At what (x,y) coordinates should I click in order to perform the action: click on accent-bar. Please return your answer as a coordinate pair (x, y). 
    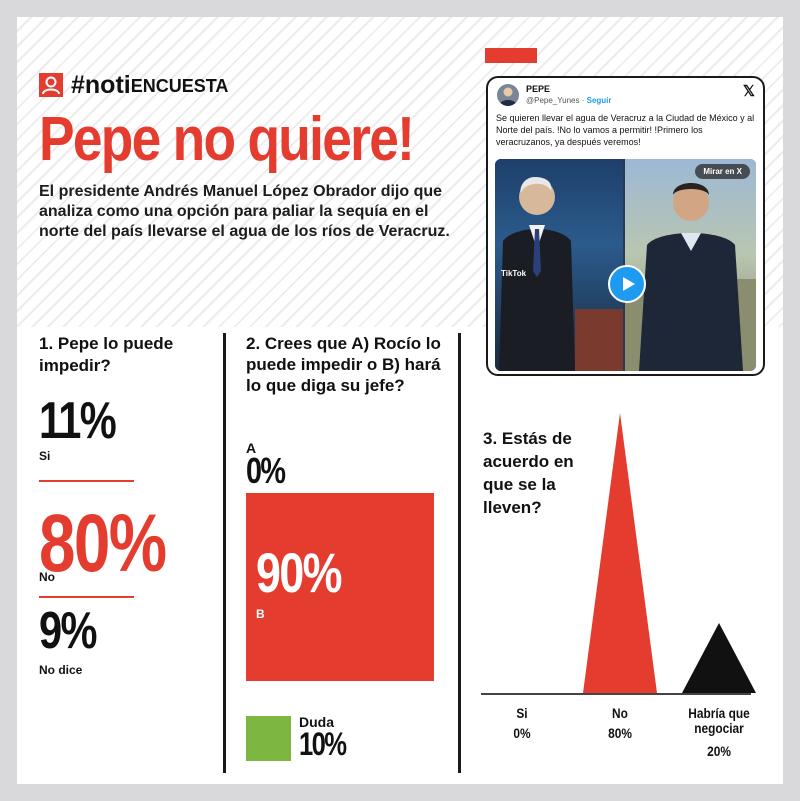
    Looking at the image, I should click on (511, 55).